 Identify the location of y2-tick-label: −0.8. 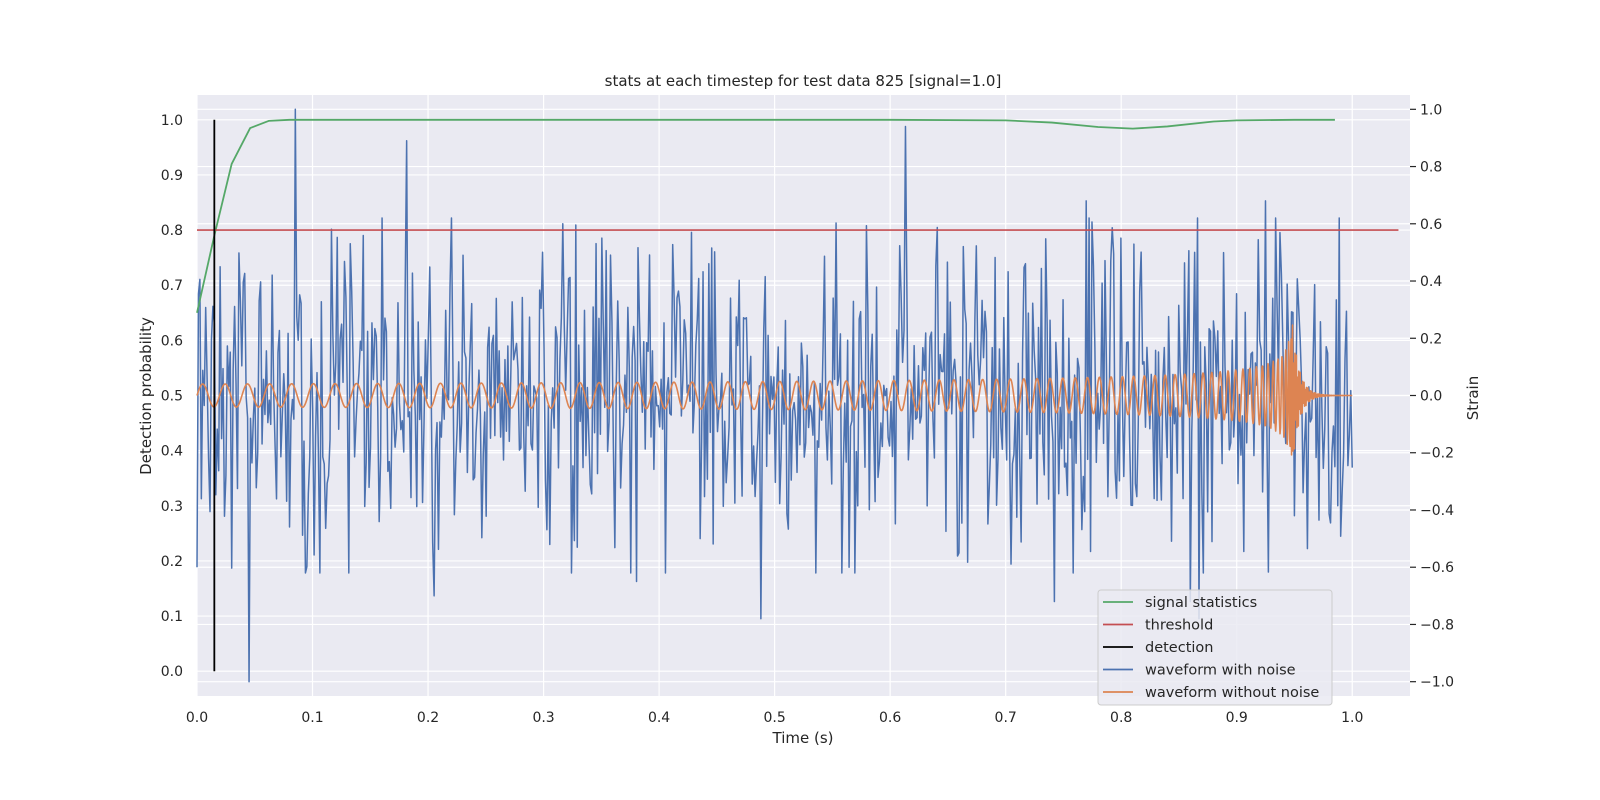
(1437, 625).